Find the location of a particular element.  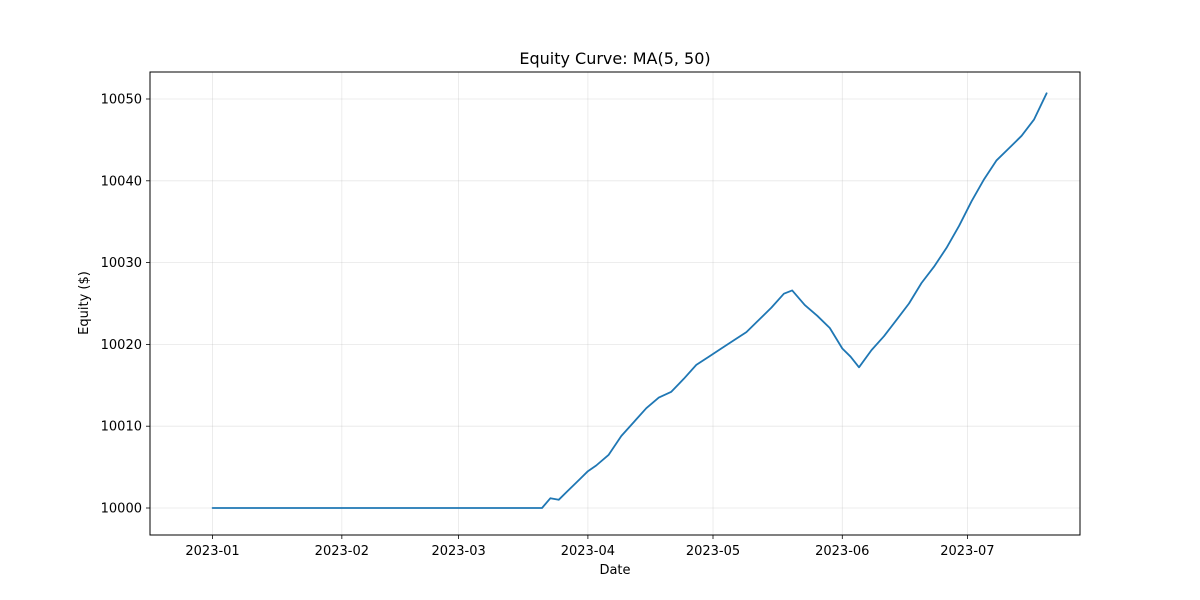

x-tick-label: 2023-06 is located at coordinates (842, 551).